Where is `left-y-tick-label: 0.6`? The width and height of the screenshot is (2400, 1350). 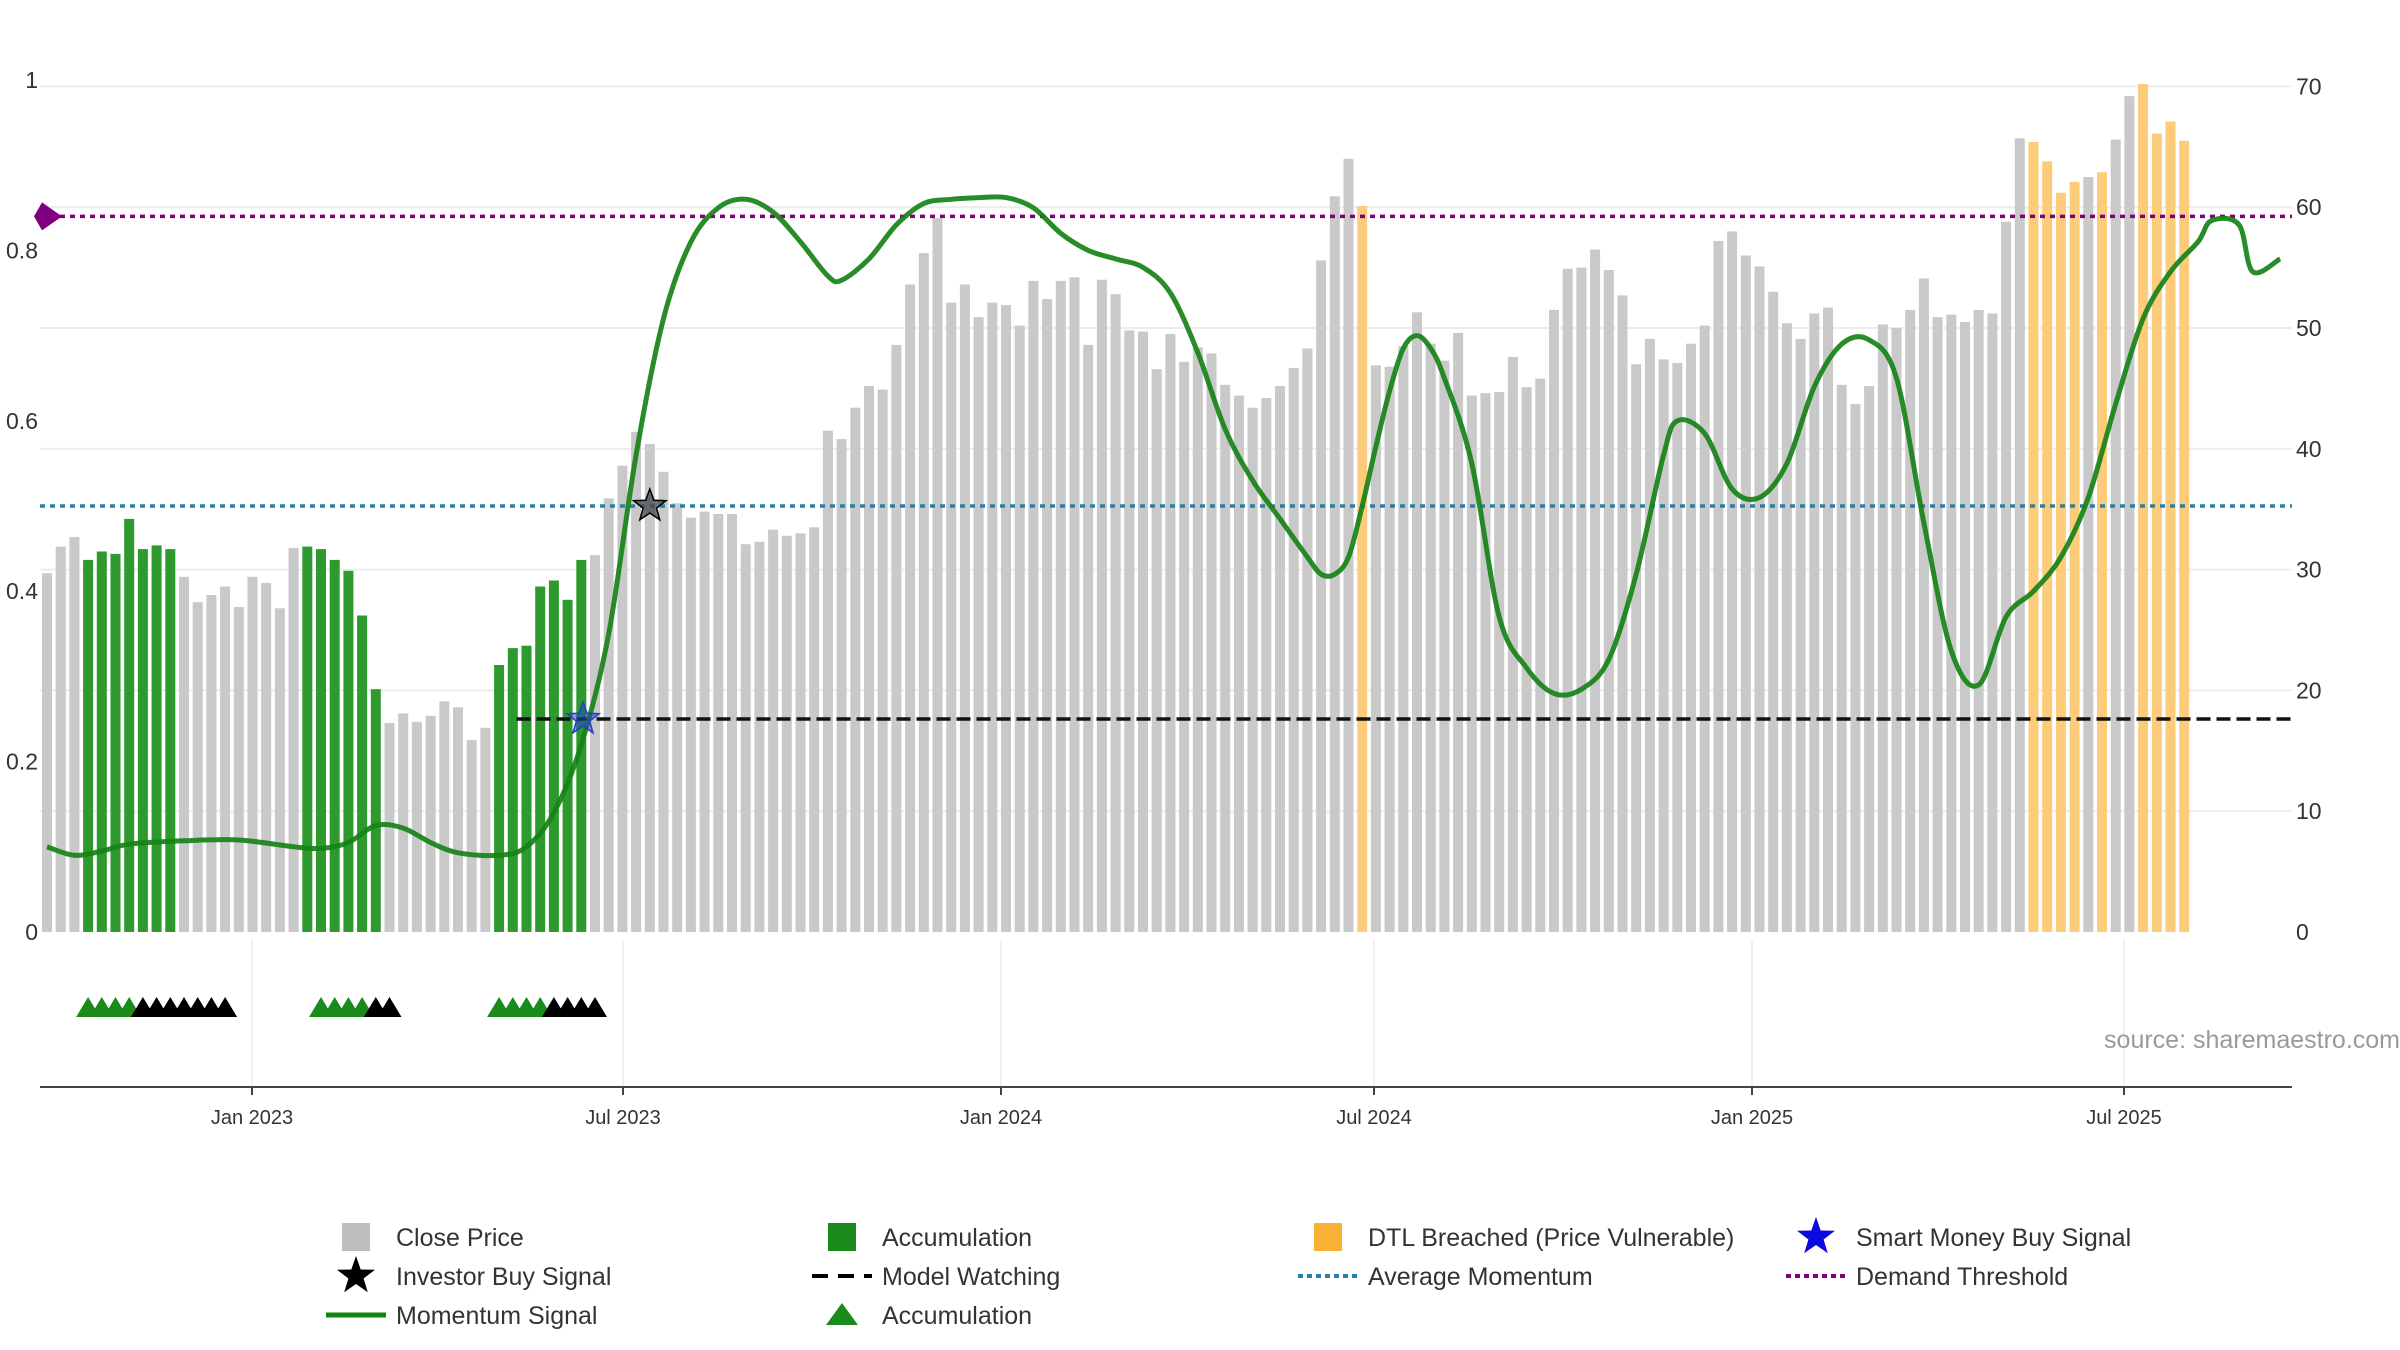
left-y-tick-label: 0.6 is located at coordinates (22, 421).